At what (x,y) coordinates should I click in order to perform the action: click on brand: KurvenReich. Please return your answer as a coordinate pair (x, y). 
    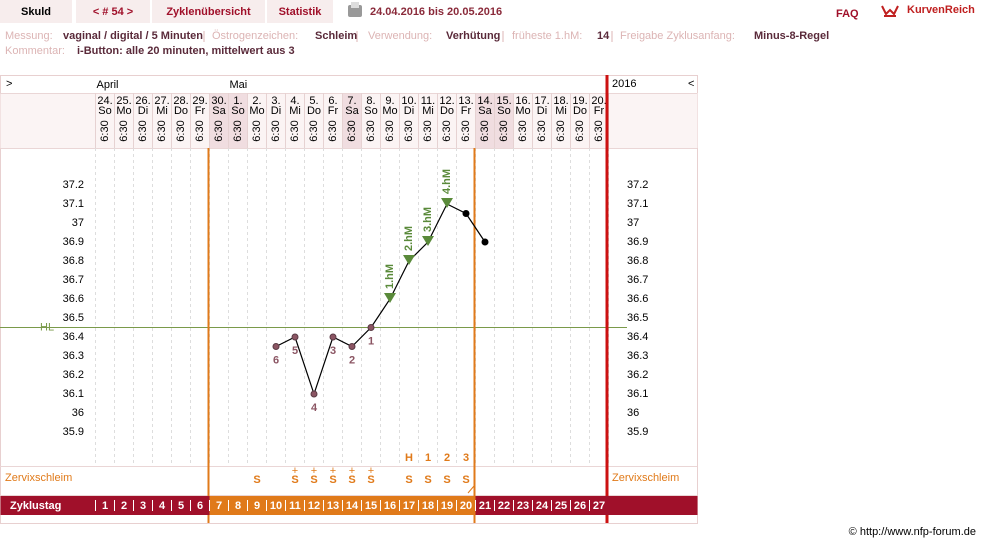
    Looking at the image, I should click on (941, 10).